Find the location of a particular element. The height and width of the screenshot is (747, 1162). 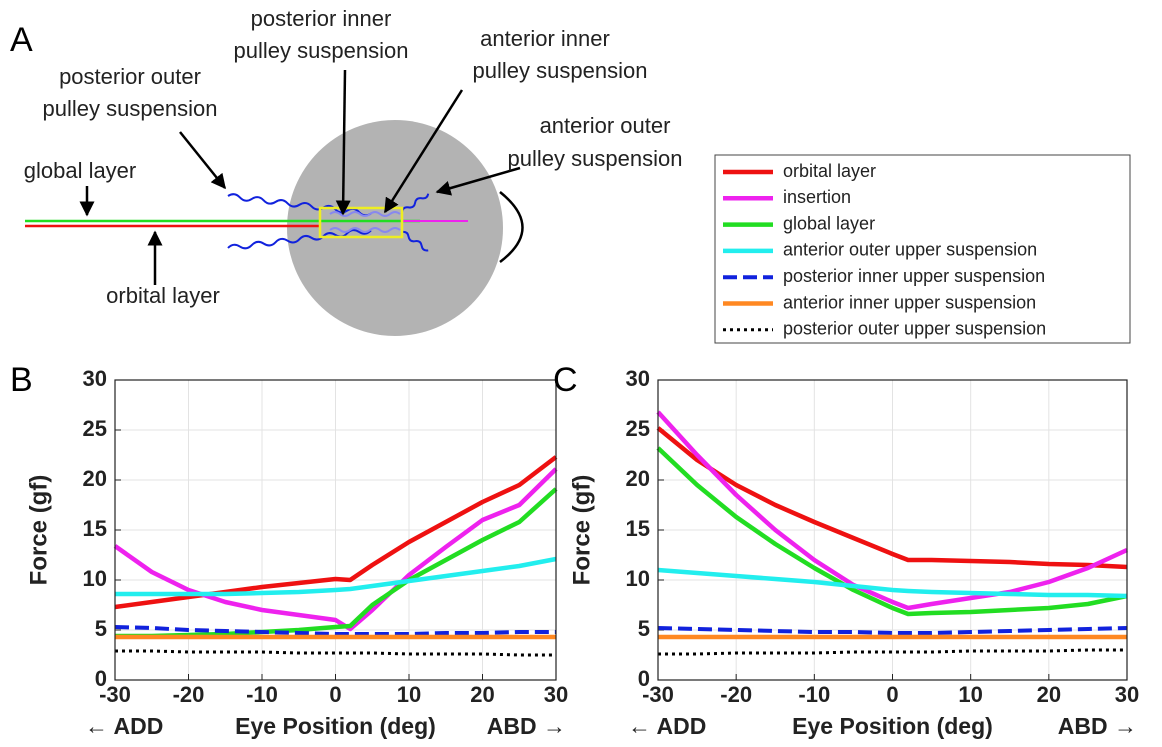

panel-label: A is located at coordinates (21, 40).